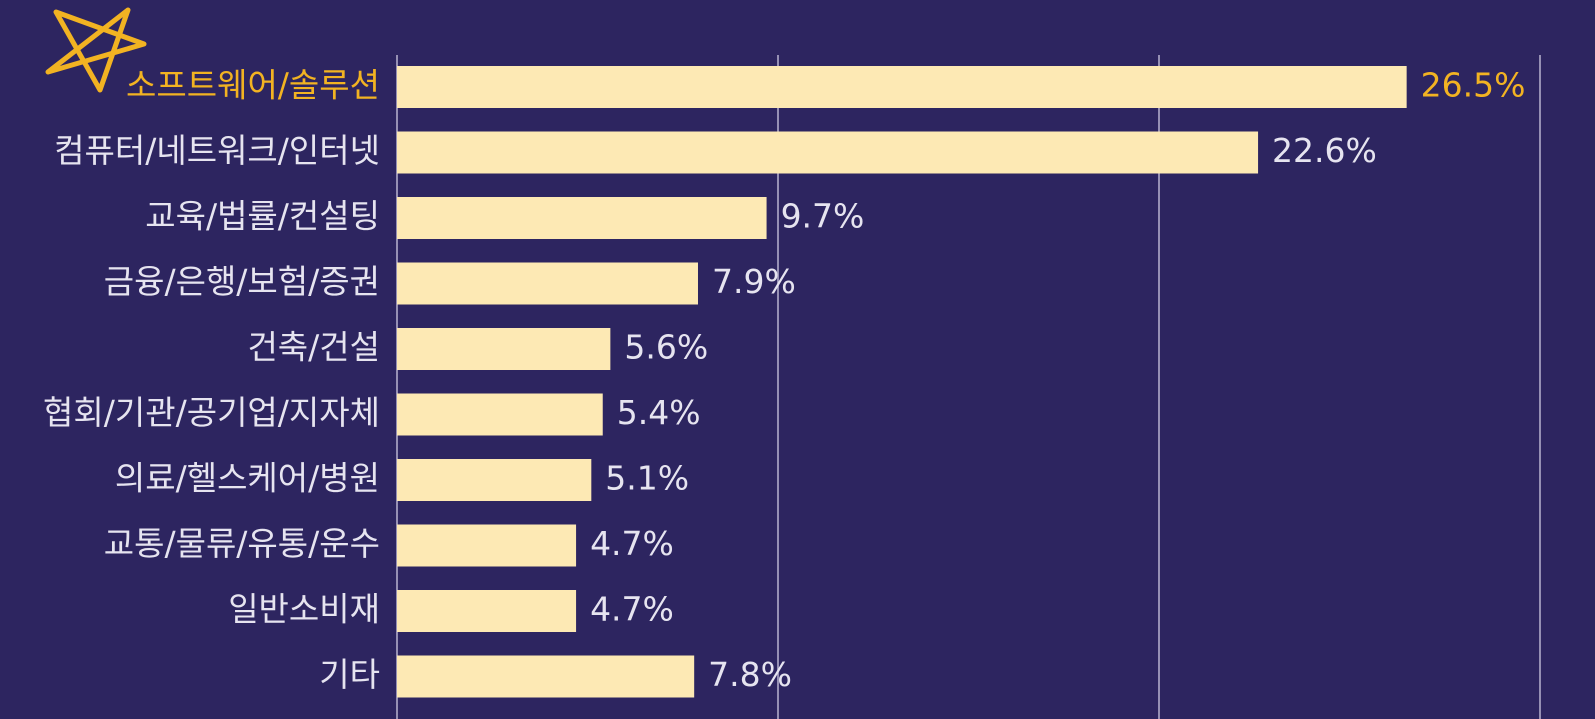  I want to click on value-label: 7.9%, so click(754, 281).